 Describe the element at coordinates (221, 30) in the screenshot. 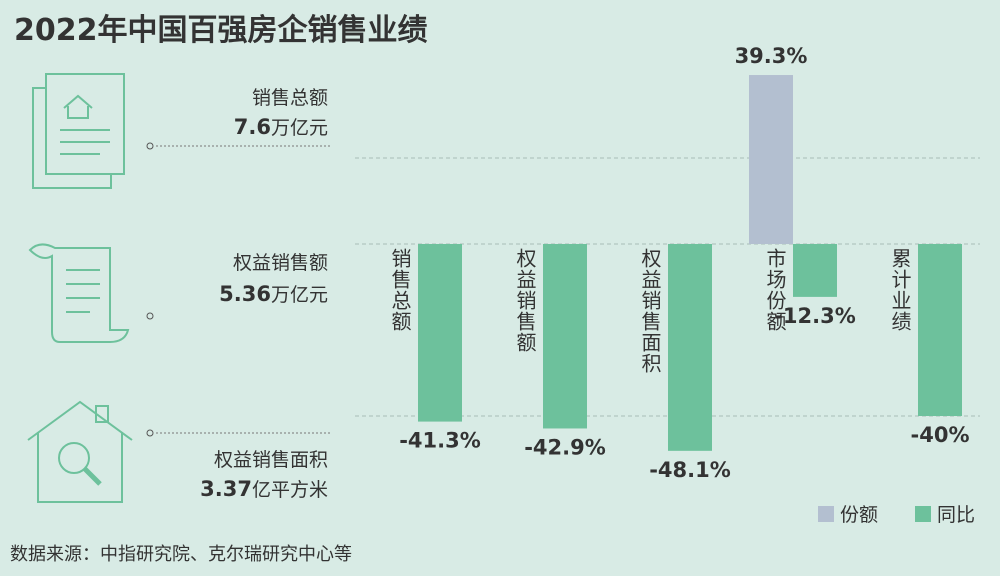

I see `title: 2022年中国百强房企销售业绩` at that location.